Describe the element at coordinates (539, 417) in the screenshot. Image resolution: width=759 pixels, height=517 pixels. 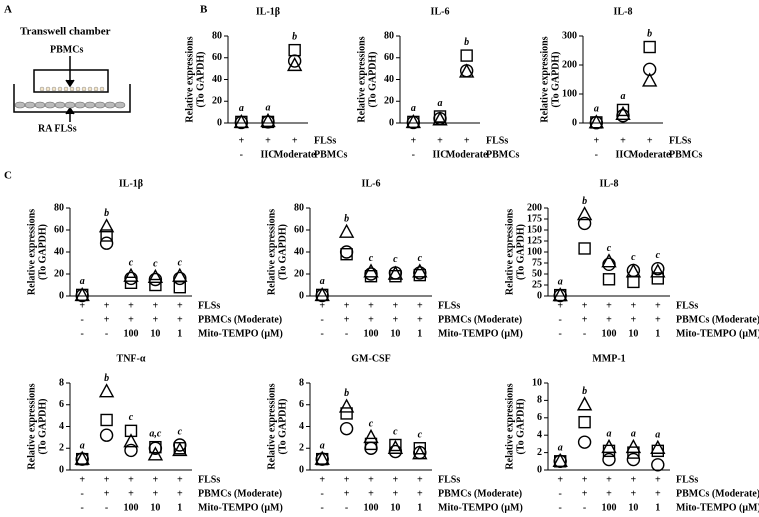
I see `y-tick-label: 6` at that location.